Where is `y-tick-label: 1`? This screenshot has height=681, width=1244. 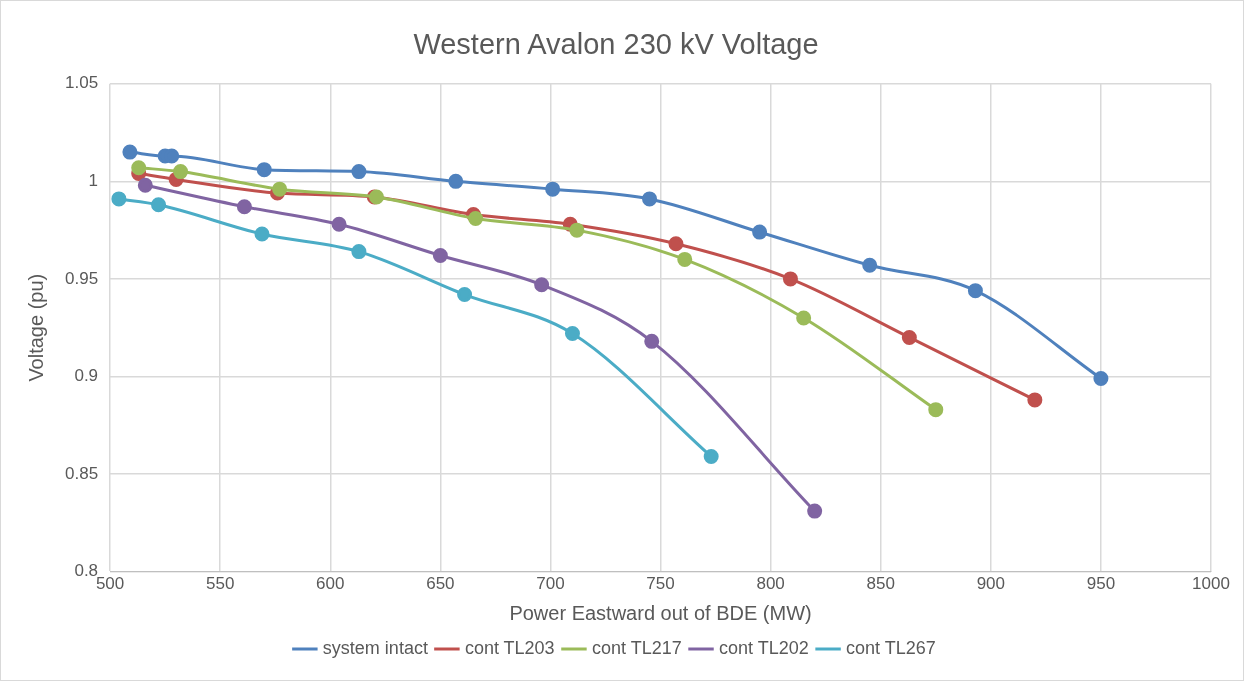 y-tick-label: 1 is located at coordinates (93, 181).